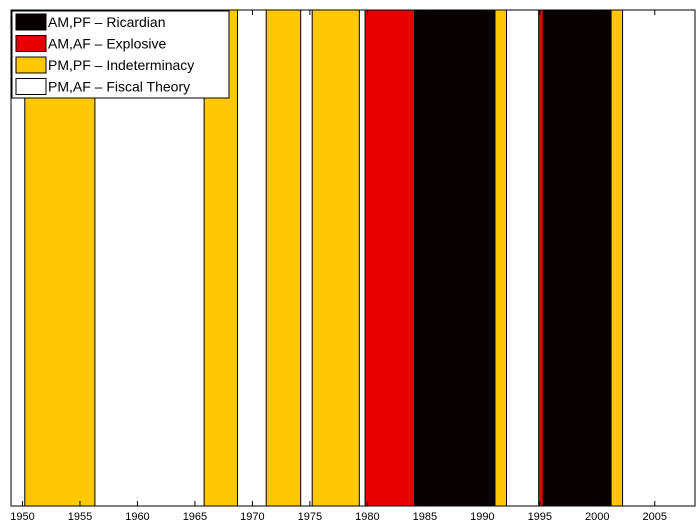 The image size is (696, 525). What do you see at coordinates (425, 517) in the screenshot?
I see `x-tick-label: 1985` at bounding box center [425, 517].